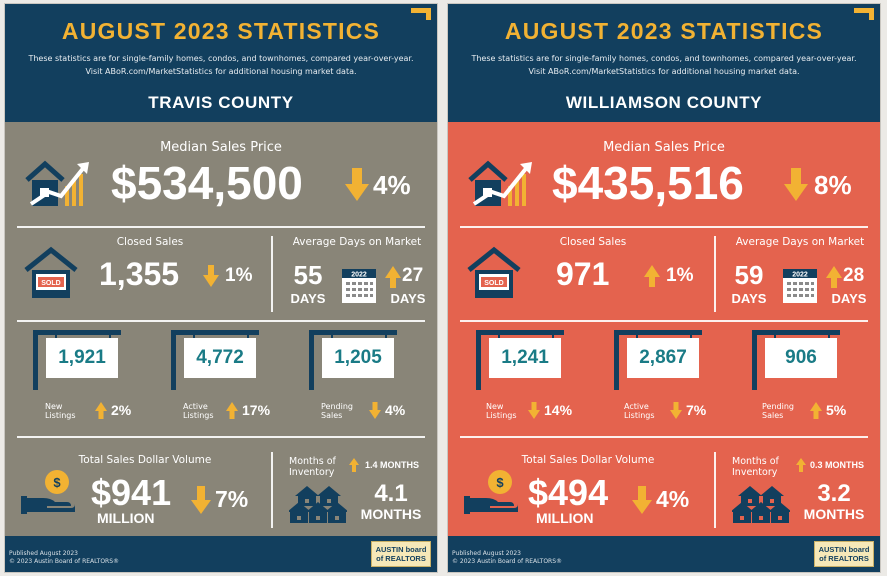  What do you see at coordinates (801, 358) in the screenshot?
I see `pending-sales-value: 906` at bounding box center [801, 358].